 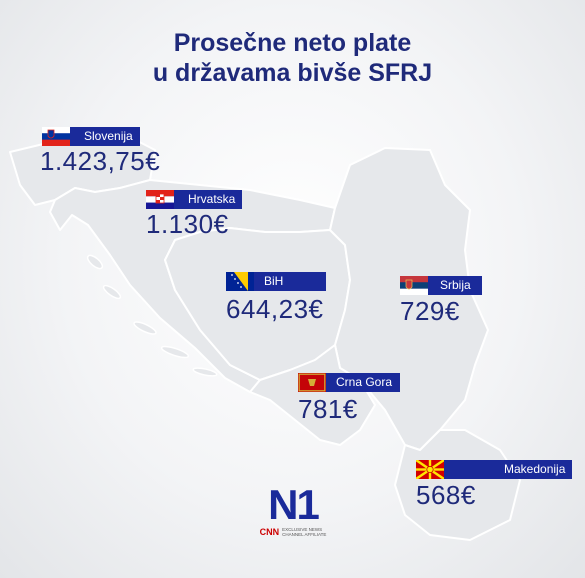 I want to click on croatia-flag-icon, so click(x=160, y=199).